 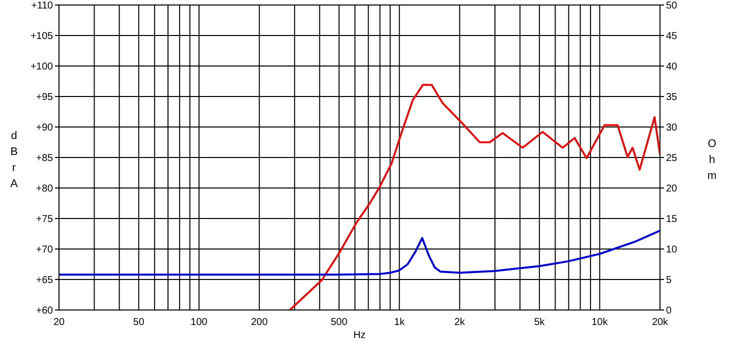 What do you see at coordinates (339, 322) in the screenshot?
I see `x-tick-label: 500` at bounding box center [339, 322].